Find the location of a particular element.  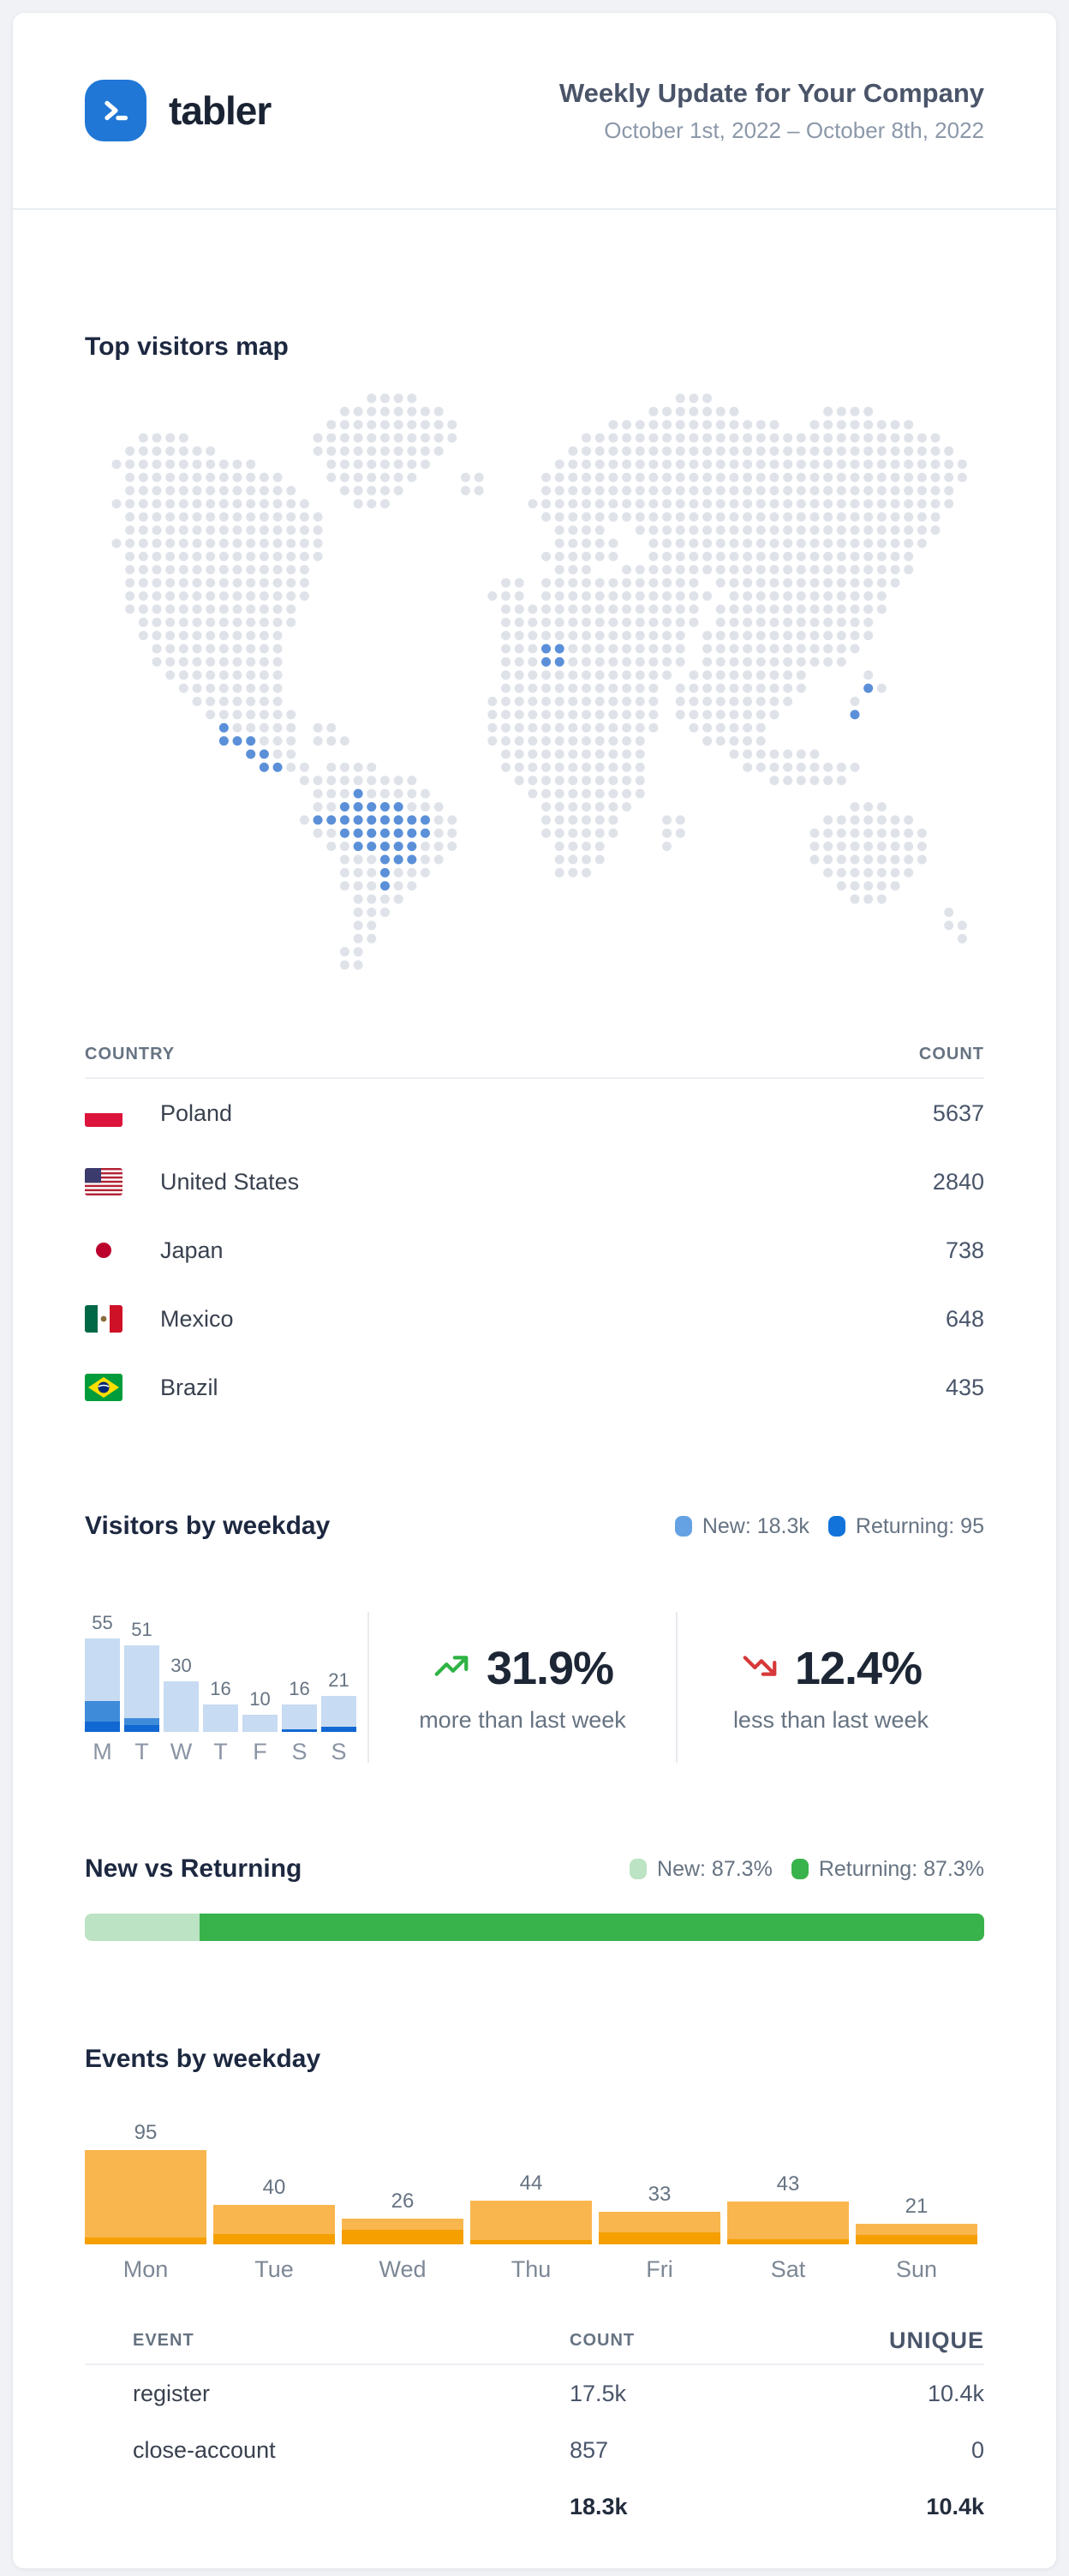

country-name: United States is located at coordinates (230, 1181).